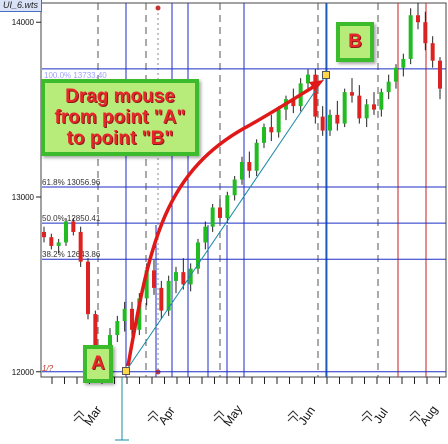 This screenshot has width=448, height=444. I want to click on fib-level-label: 38.2% 12643.86, so click(71, 254).